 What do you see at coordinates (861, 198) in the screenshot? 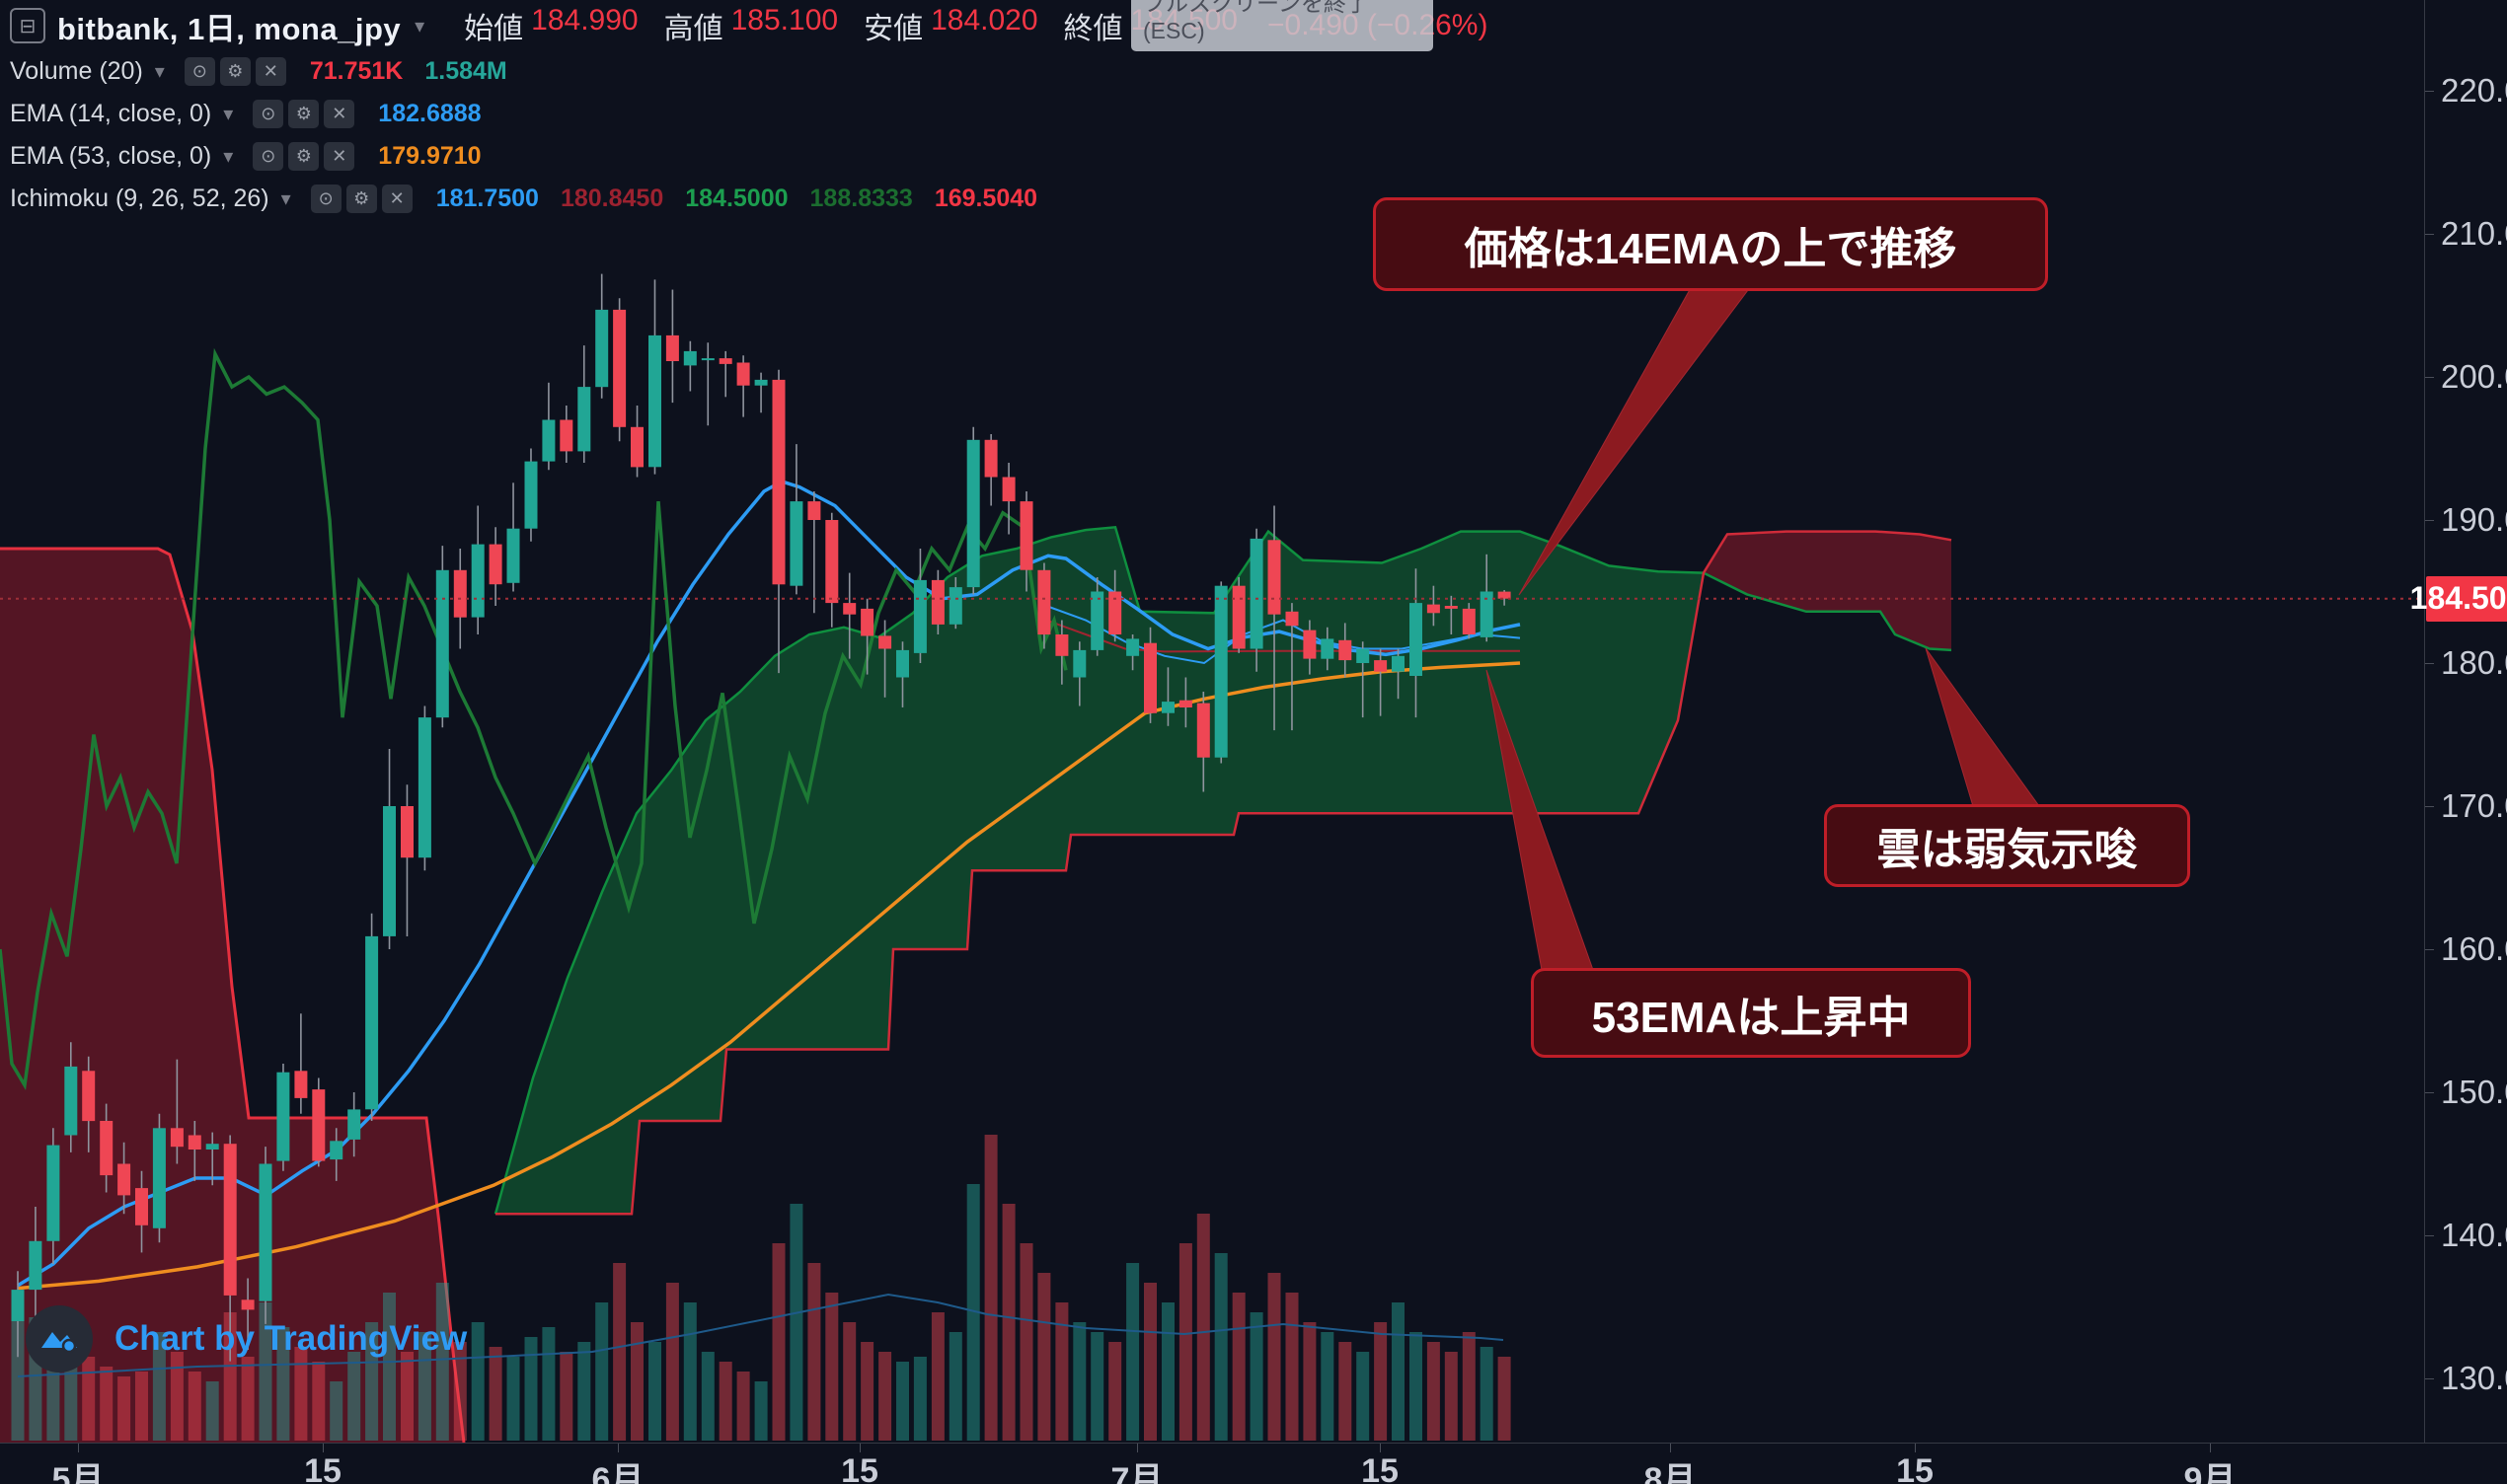
I see `indicator-value: 188.8333` at bounding box center [861, 198].